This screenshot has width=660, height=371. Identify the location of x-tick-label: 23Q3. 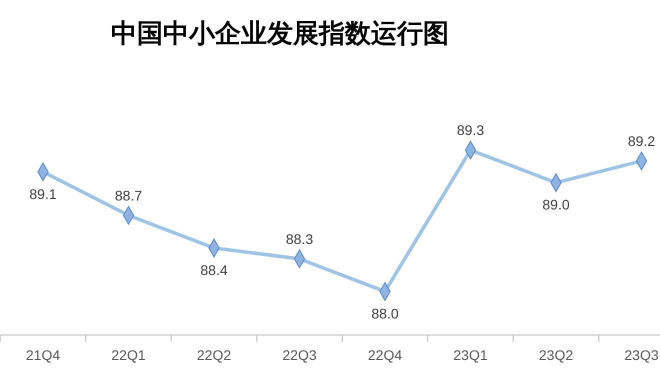
(641, 355).